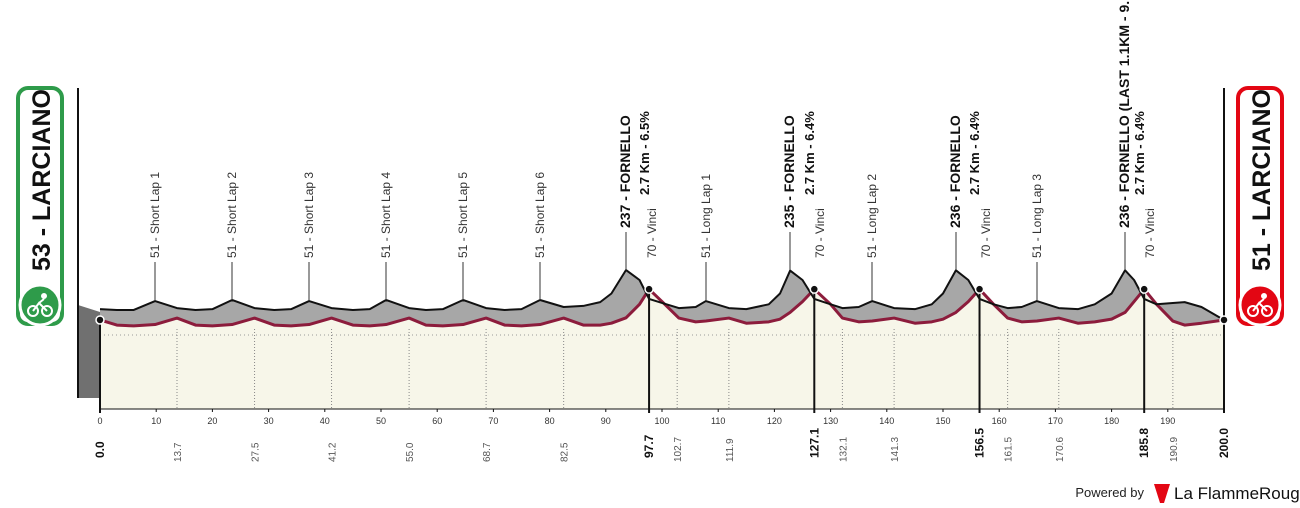  I want to click on km-marker-label: 132.1, so click(843, 449).